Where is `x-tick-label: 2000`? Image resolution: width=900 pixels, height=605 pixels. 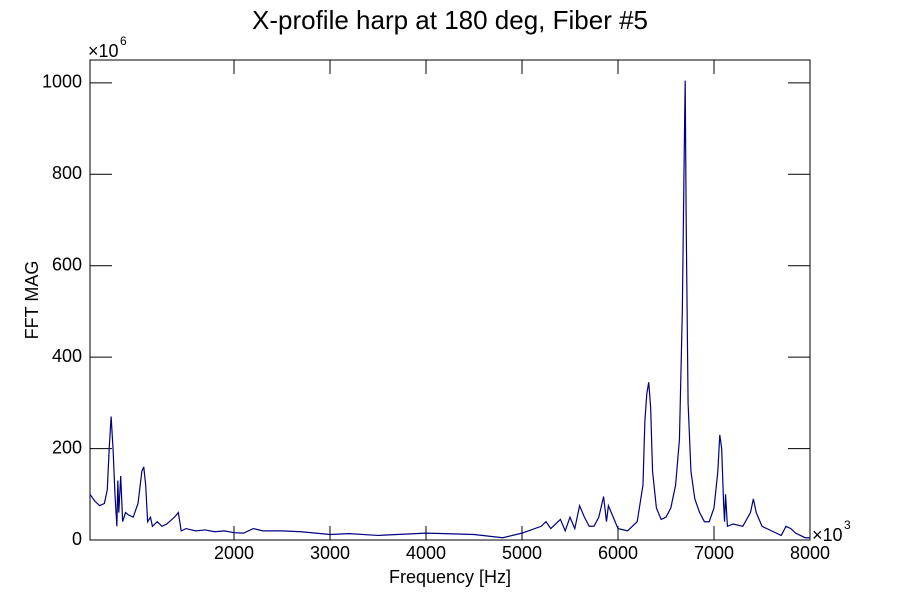
x-tick-label: 2000 is located at coordinates (234, 553).